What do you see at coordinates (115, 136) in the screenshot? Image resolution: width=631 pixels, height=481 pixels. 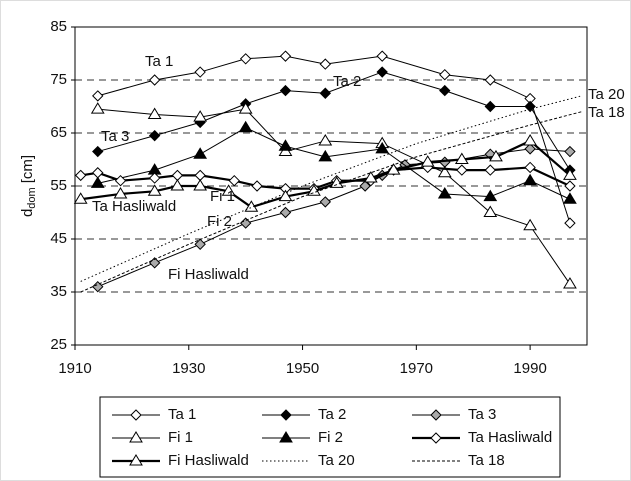 I see `series-annotation: Ta 3` at bounding box center [115, 136].